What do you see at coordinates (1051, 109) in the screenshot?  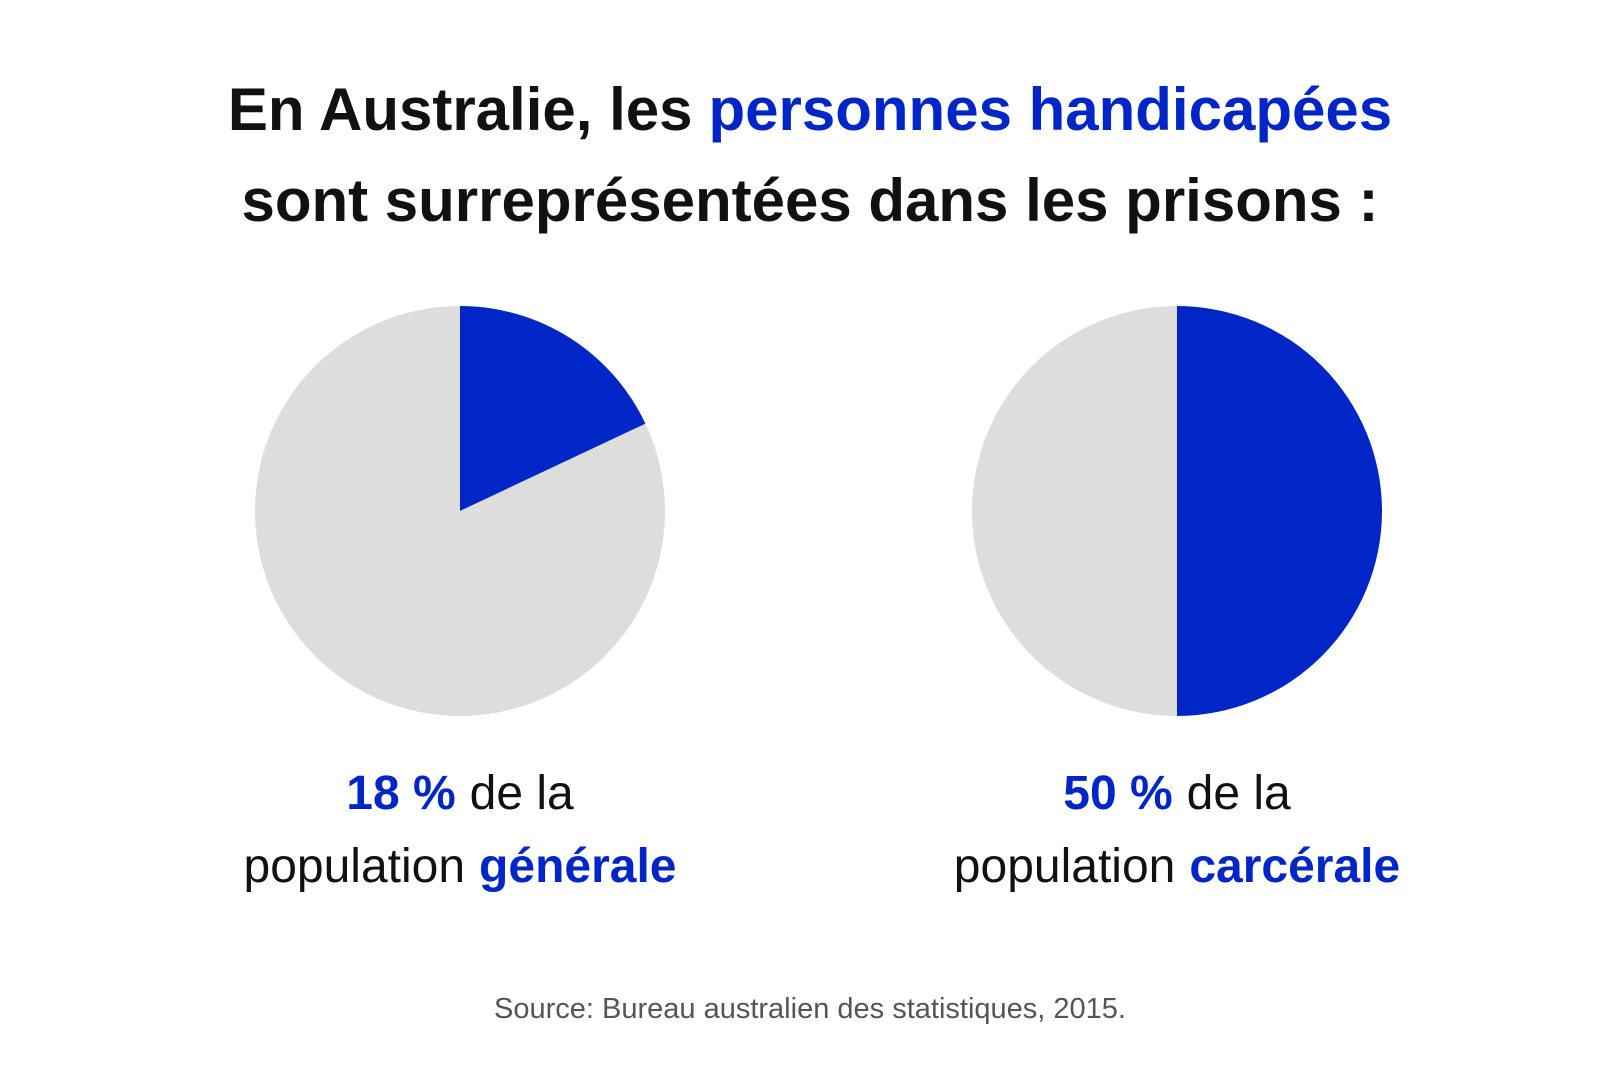 I see `title-highlight: personnes handicapées` at bounding box center [1051, 109].